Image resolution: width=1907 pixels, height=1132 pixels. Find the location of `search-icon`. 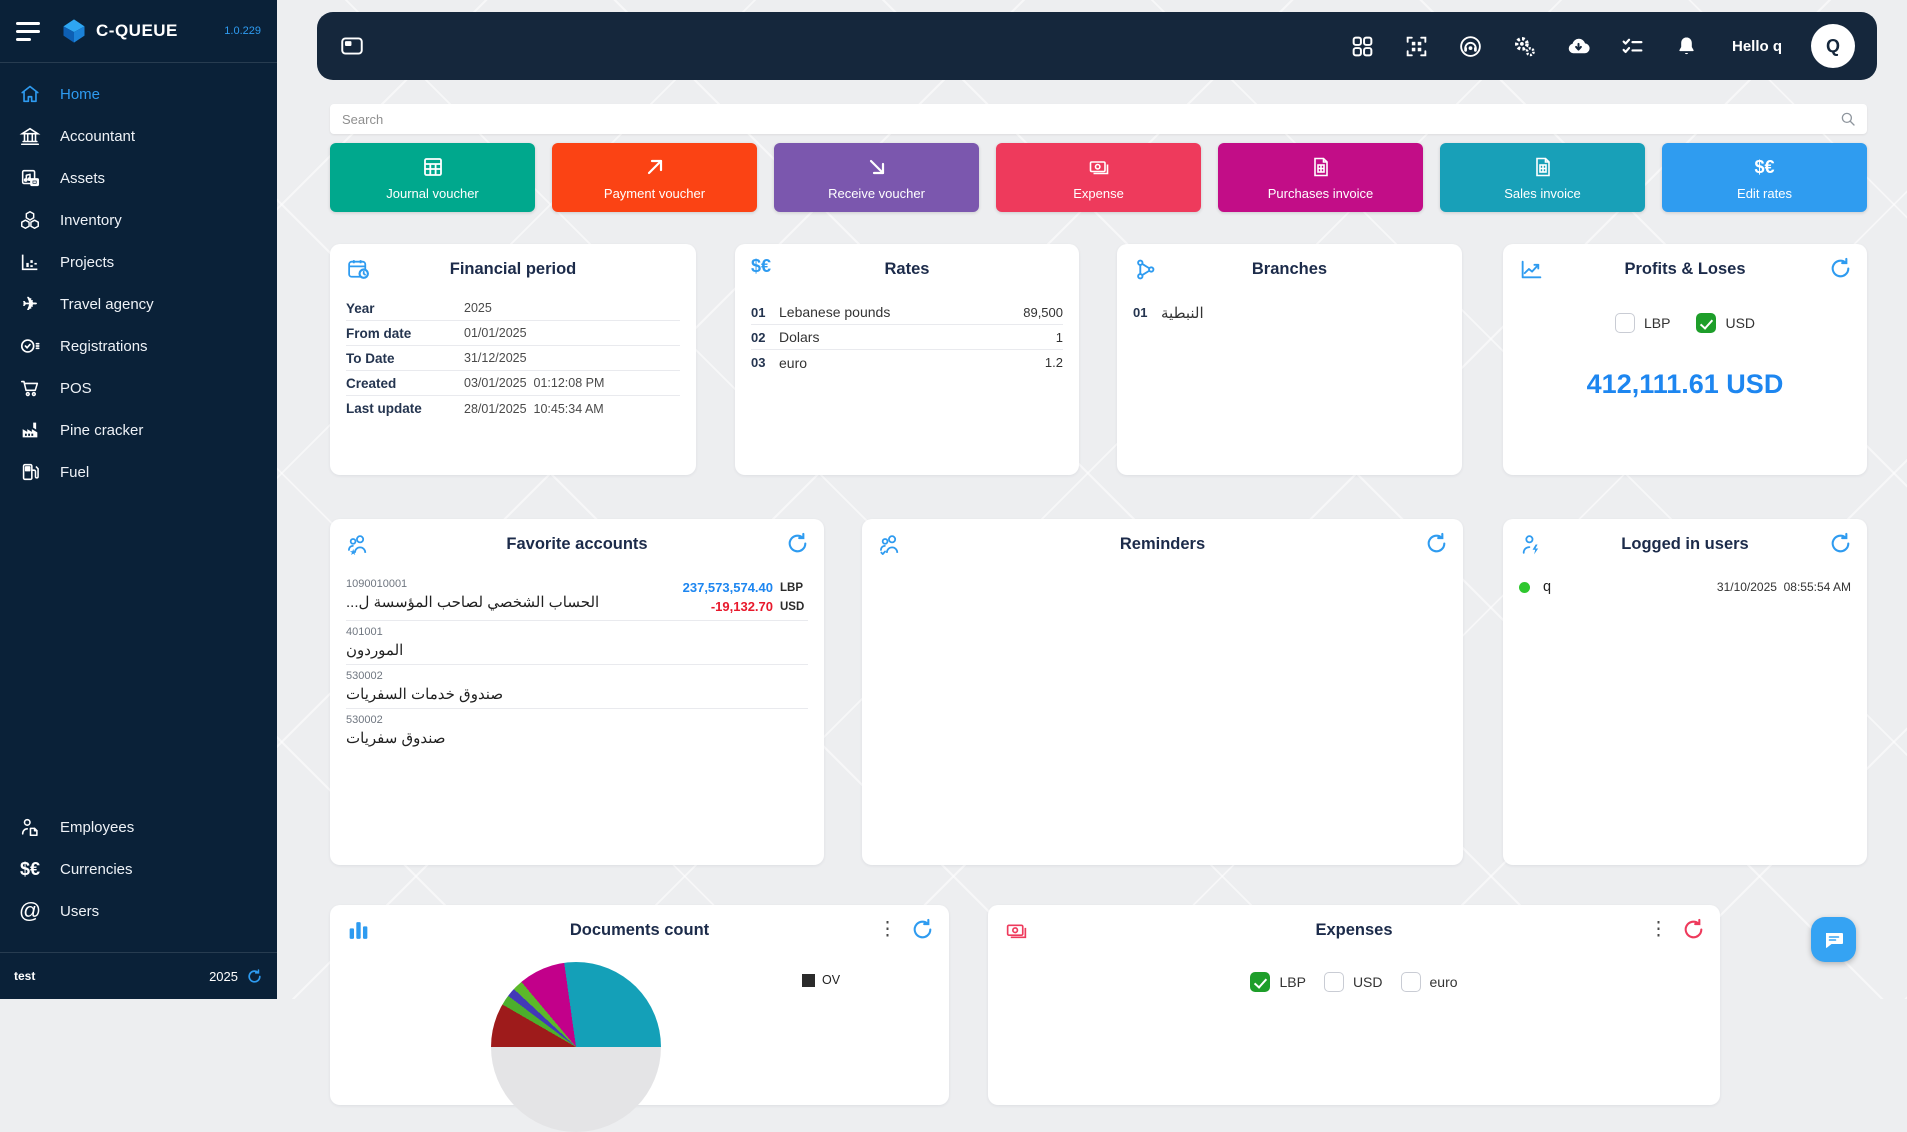

search-icon is located at coordinates (1848, 119).